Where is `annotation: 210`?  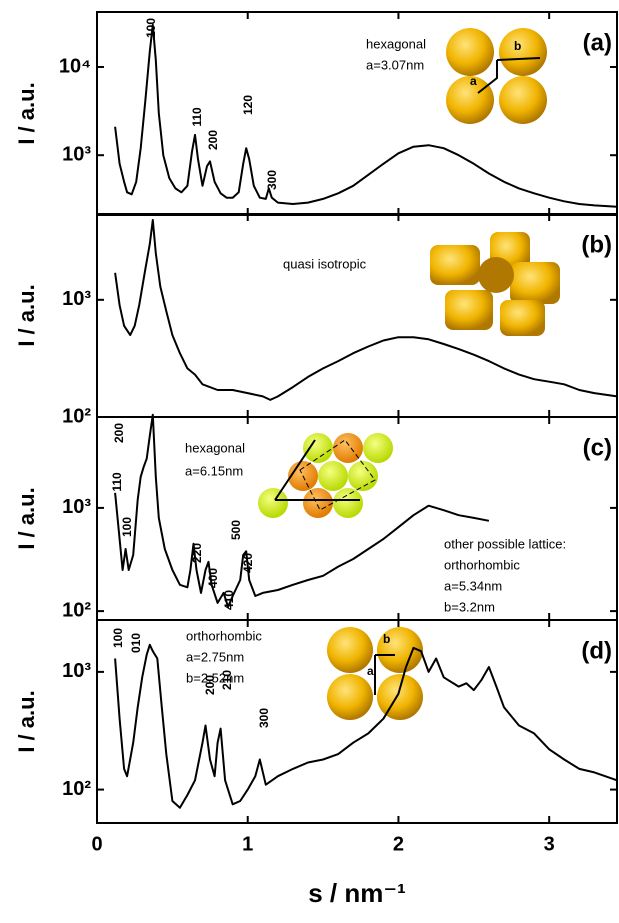 annotation: 210 is located at coordinates (227, 680).